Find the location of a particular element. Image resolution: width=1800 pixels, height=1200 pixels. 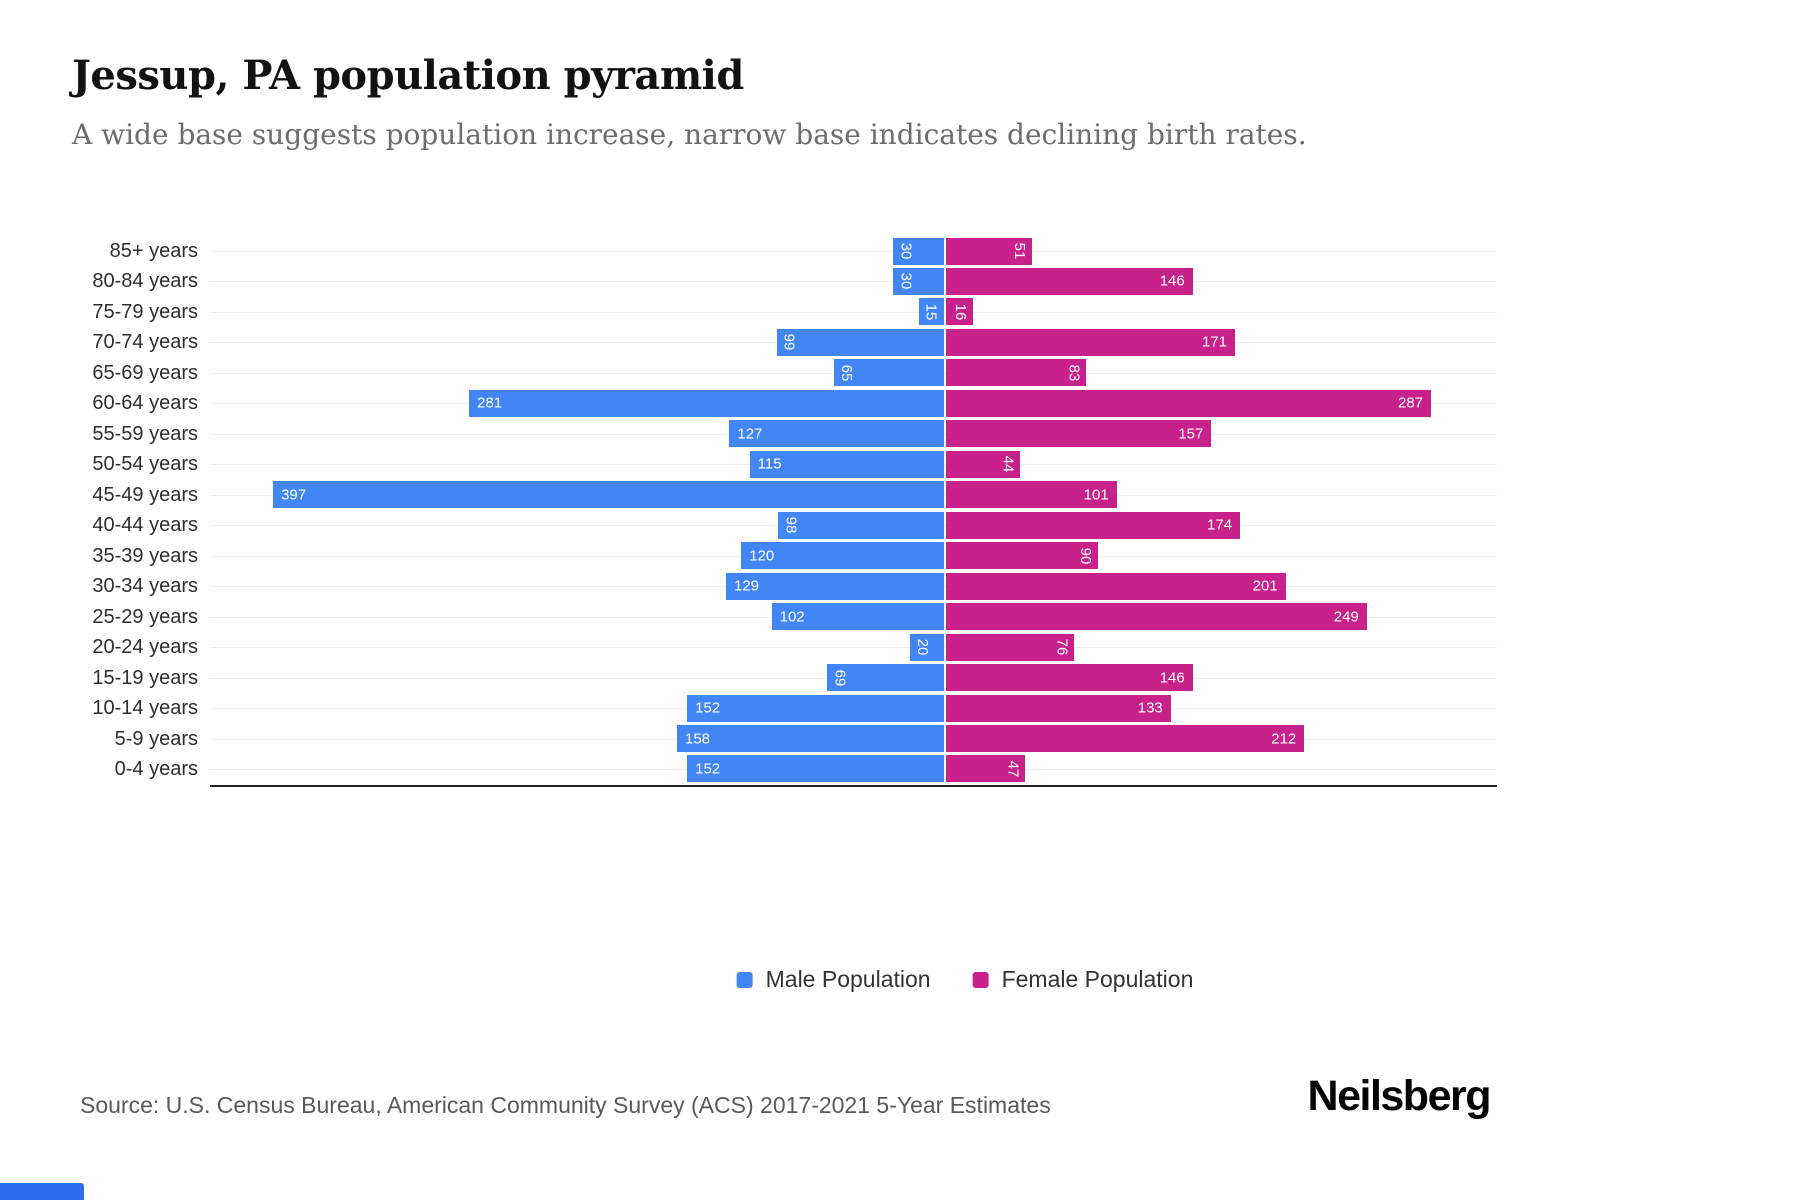

female-bar-30-34-years: 201 is located at coordinates (1116, 586).